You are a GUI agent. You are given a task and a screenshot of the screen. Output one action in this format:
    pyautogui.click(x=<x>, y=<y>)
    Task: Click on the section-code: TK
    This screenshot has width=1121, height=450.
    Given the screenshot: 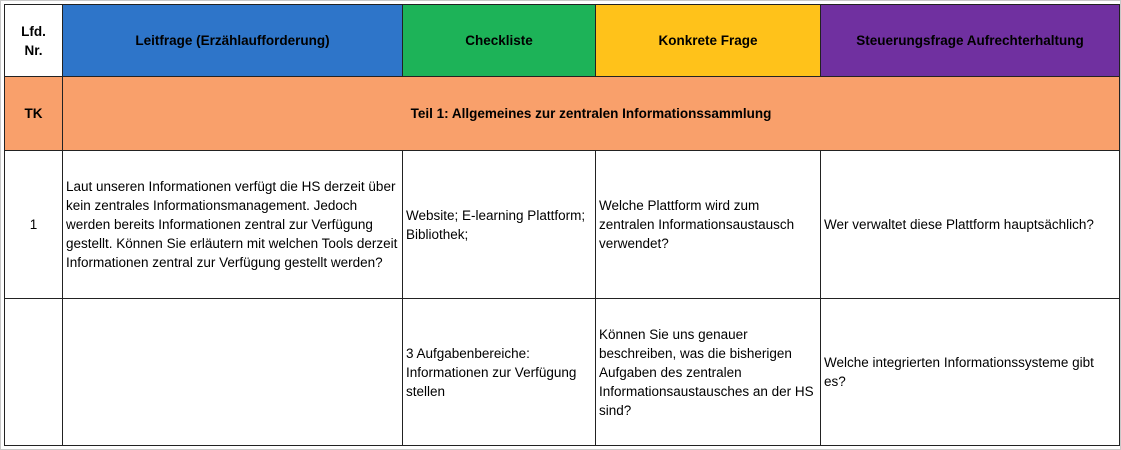 What is the action you would take?
    pyautogui.click(x=33, y=113)
    